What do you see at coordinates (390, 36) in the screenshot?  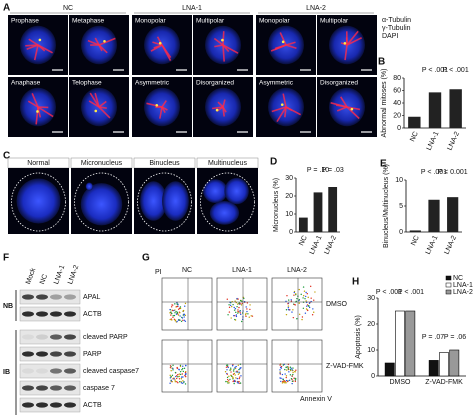 I see `stain-legend: DAPI` at bounding box center [390, 36].